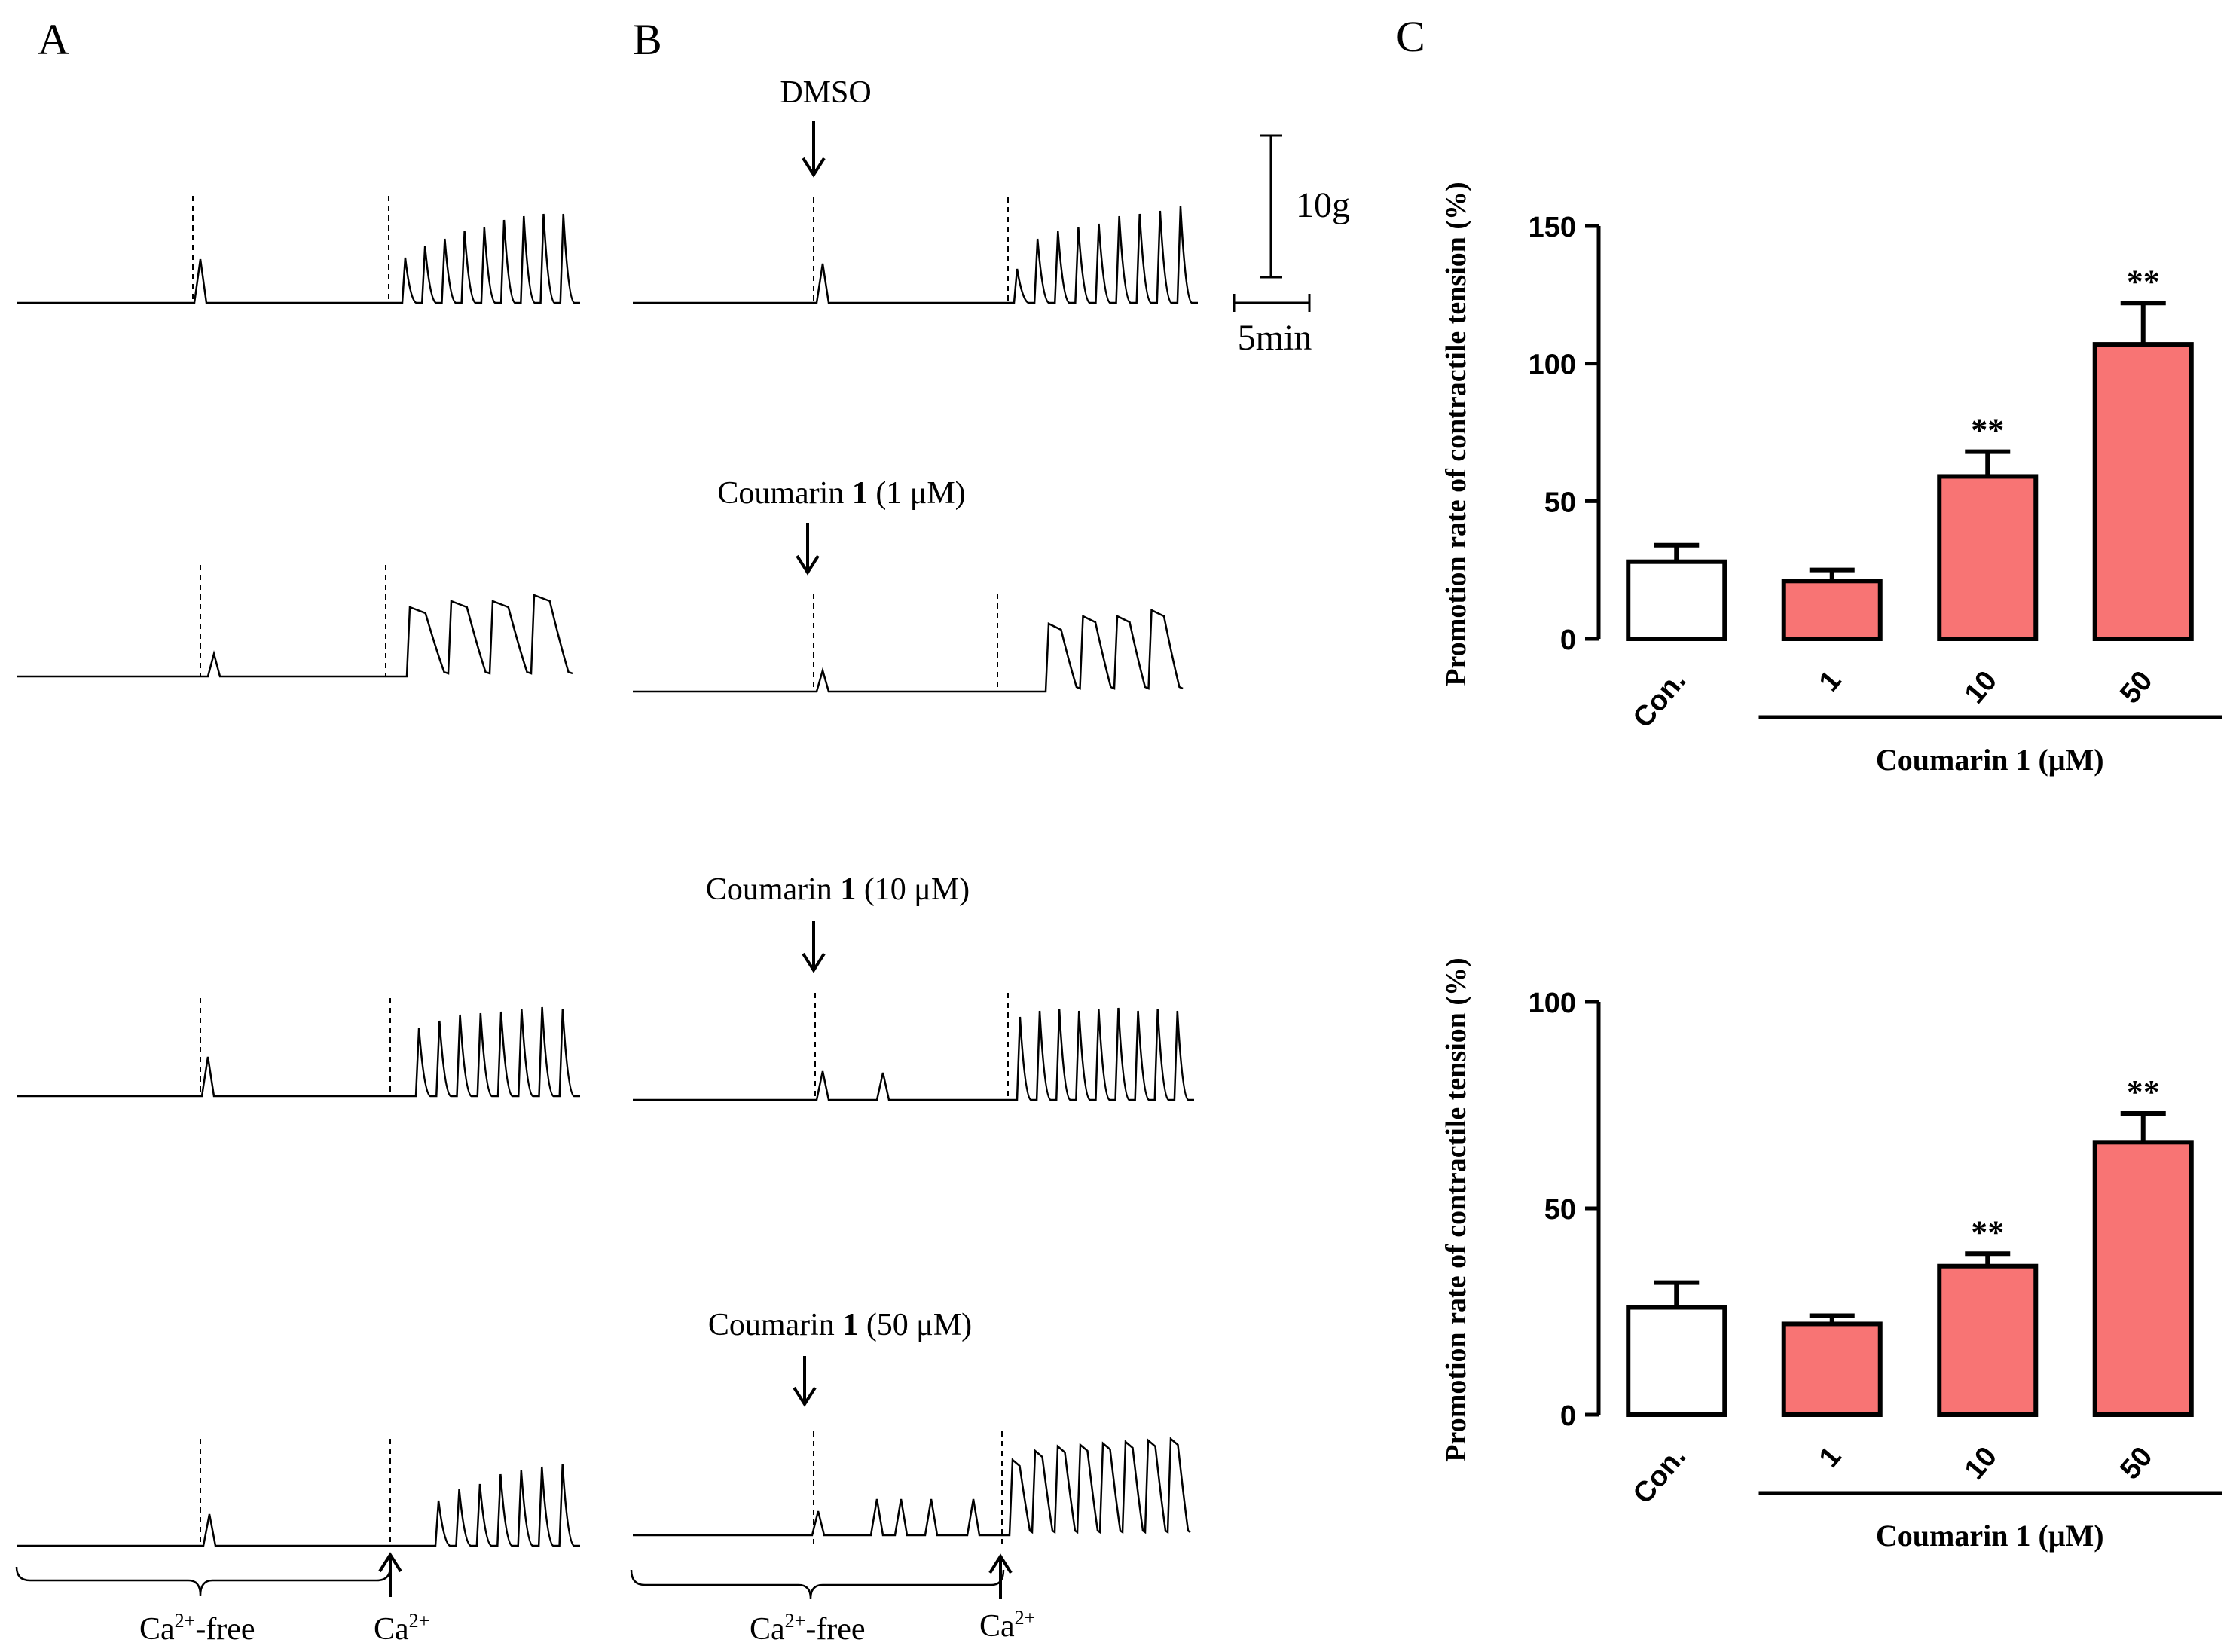 The width and height of the screenshot is (2236, 1652). I want to click on panel-label-c: C, so click(1410, 36).